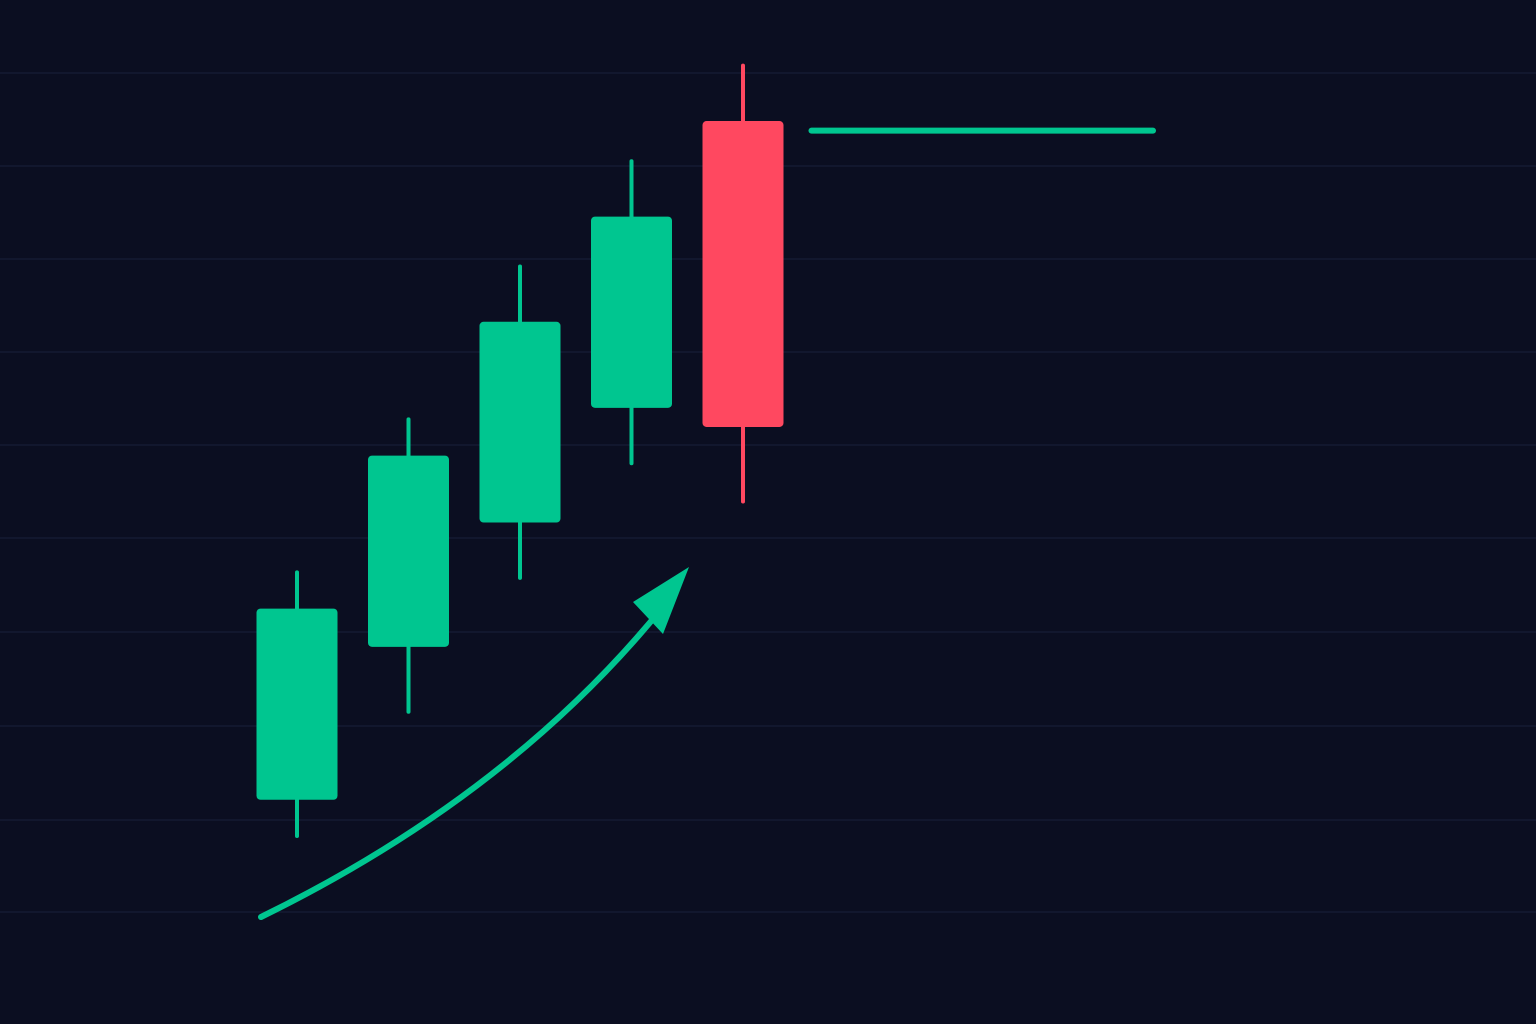 Image resolution: width=1536 pixels, height=1024 pixels. Describe the element at coordinates (661, 600) in the screenshot. I see `trend-arrow-head-icon` at that location.